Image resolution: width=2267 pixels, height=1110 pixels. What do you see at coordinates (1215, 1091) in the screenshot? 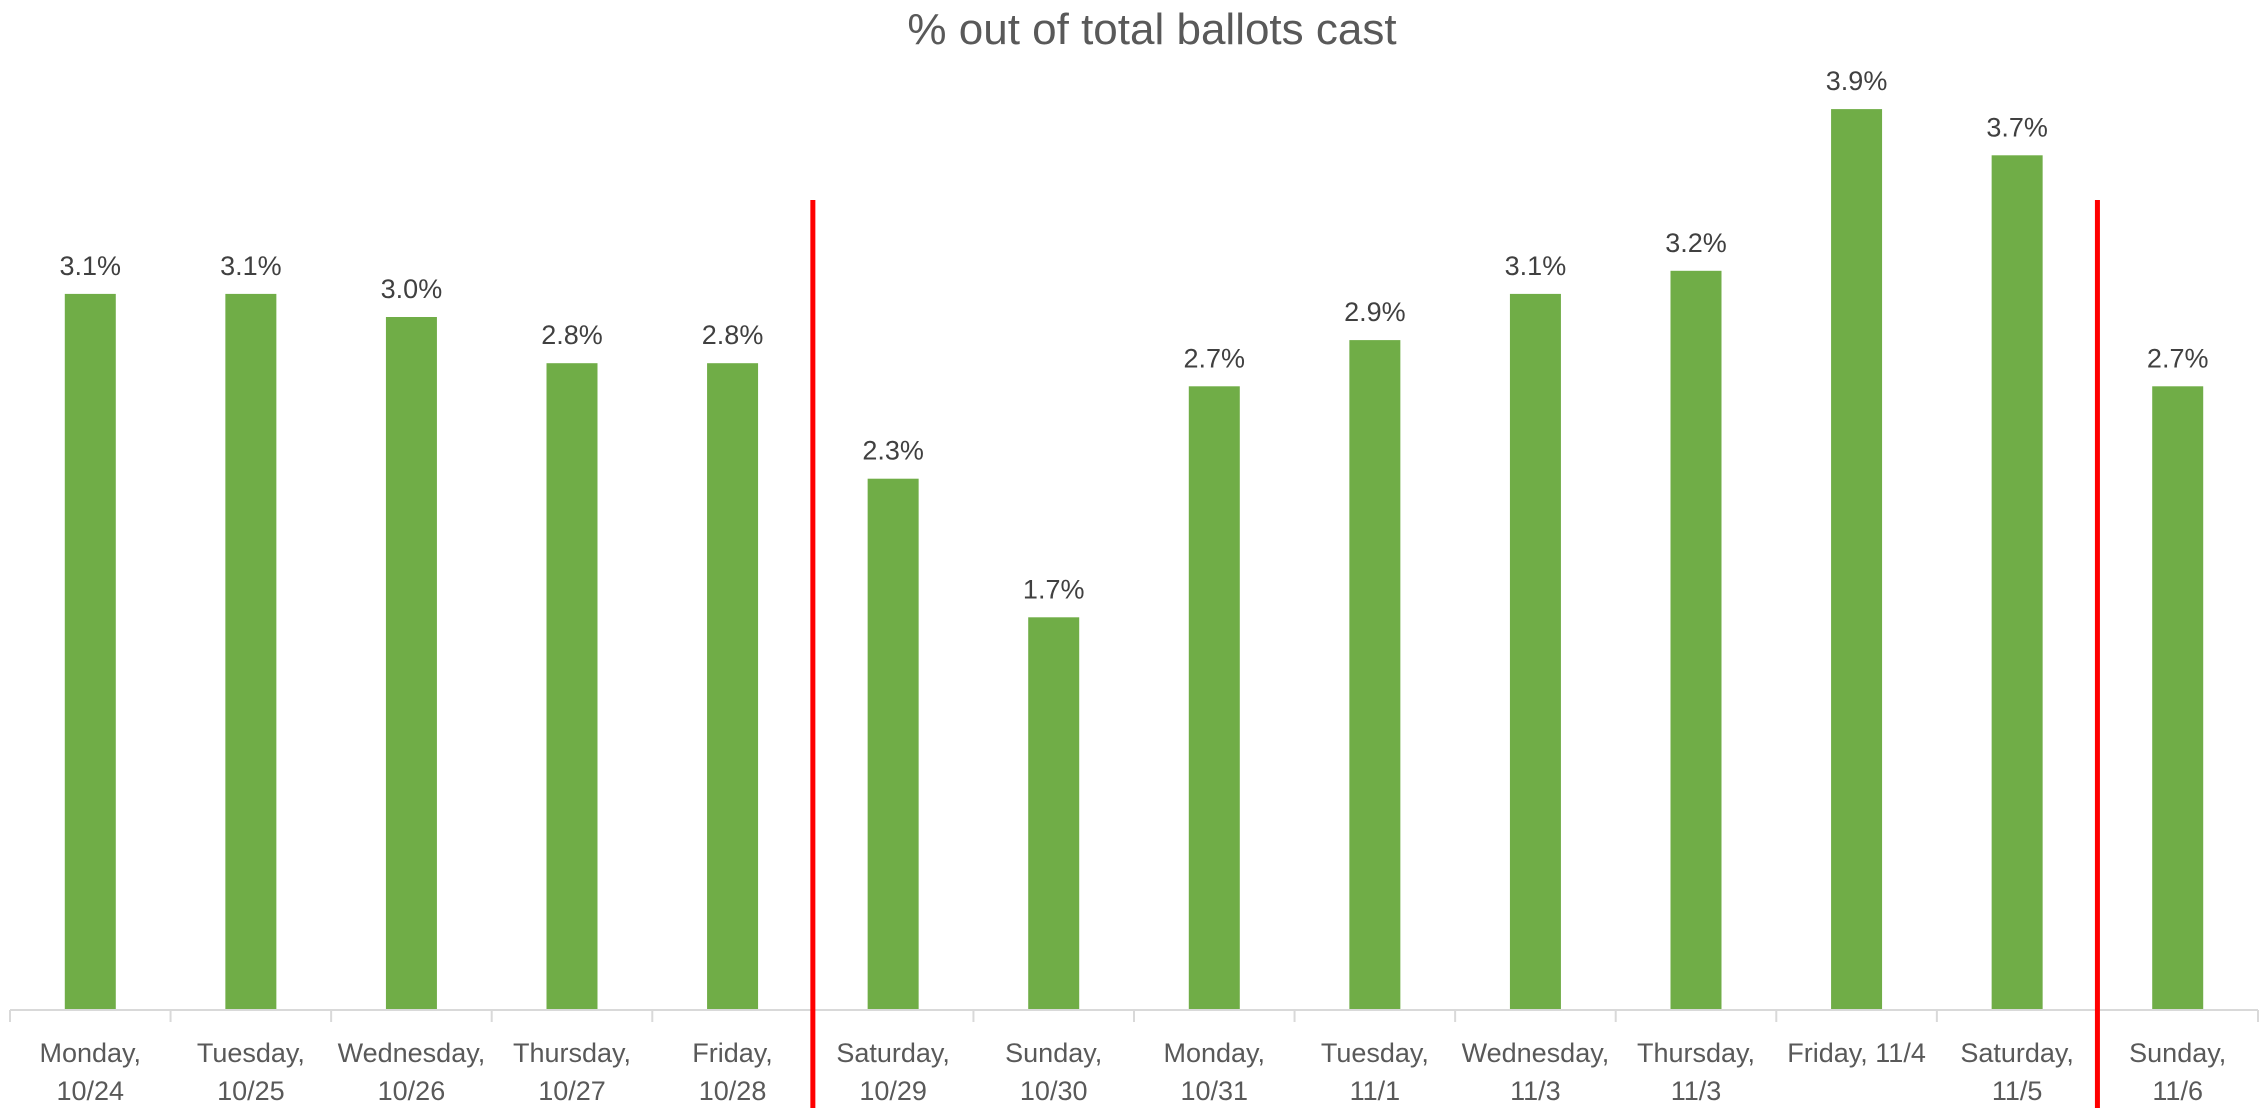
I see `x-tick-label-line: 10/31` at bounding box center [1215, 1091].